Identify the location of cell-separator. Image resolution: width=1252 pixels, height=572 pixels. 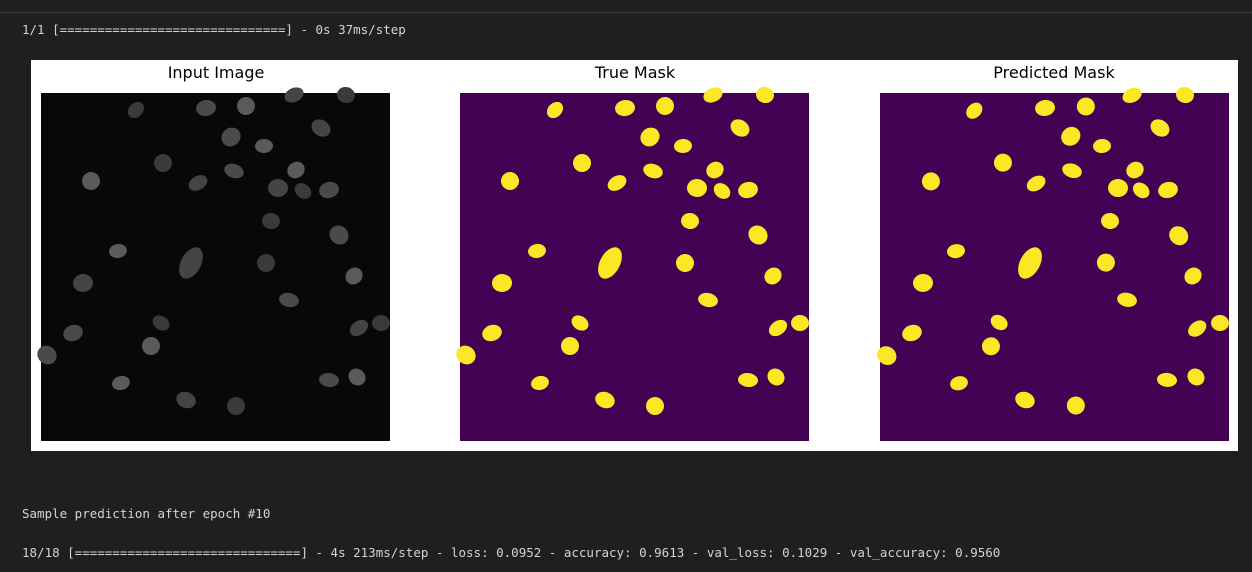
(626, 12).